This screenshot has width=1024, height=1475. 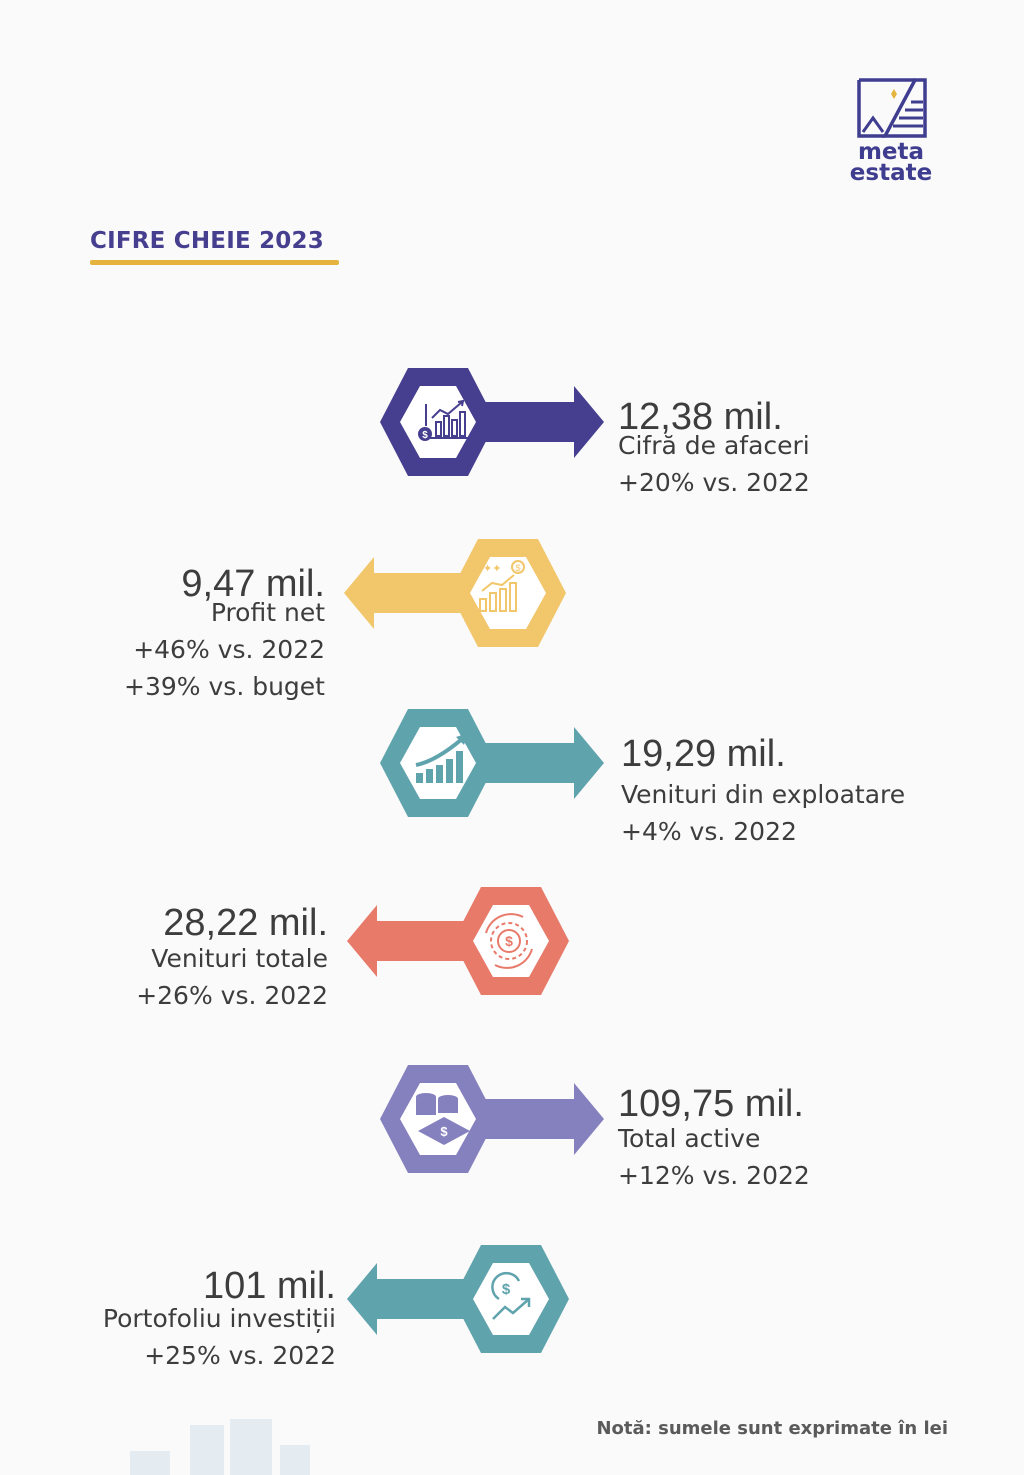 I want to click on stat-1-change: +20% vs. 2022, so click(x=714, y=482).